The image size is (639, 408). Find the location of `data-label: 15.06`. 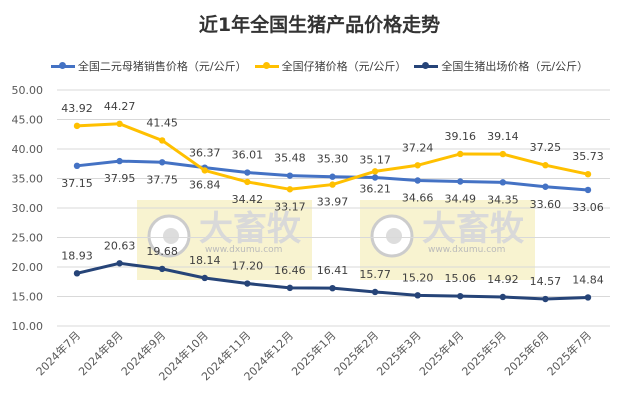

data-label: 15.06 is located at coordinates (461, 278).